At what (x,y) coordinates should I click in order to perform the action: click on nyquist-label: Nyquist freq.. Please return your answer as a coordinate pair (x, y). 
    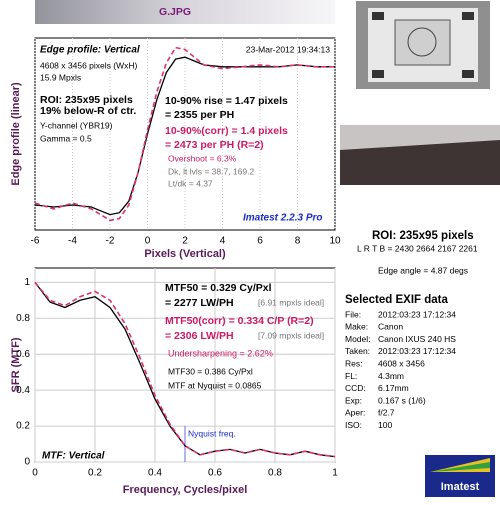
    Looking at the image, I should click on (212, 433).